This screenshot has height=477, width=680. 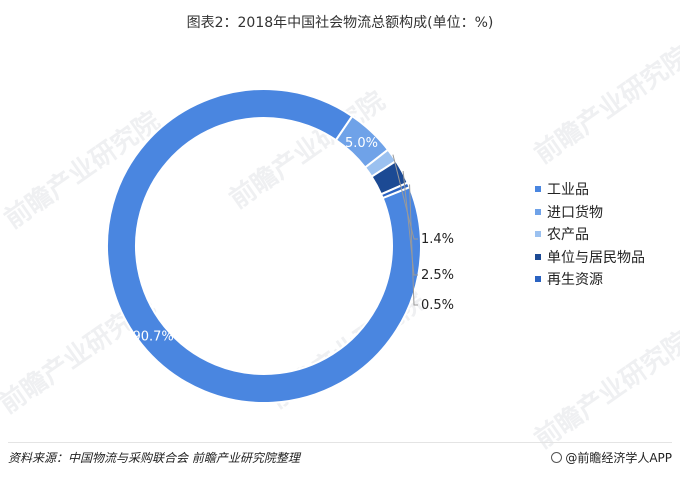 I want to click on legend-label: 单位与居民物品, so click(x=596, y=257).